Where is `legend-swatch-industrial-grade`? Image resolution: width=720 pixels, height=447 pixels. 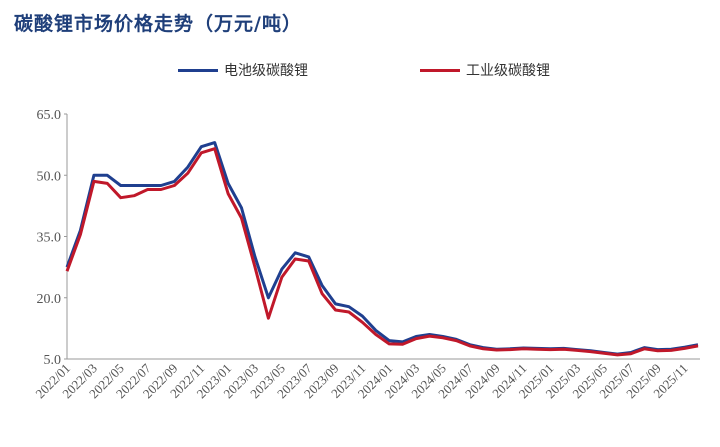 legend-swatch-industrial-grade is located at coordinates (440, 70).